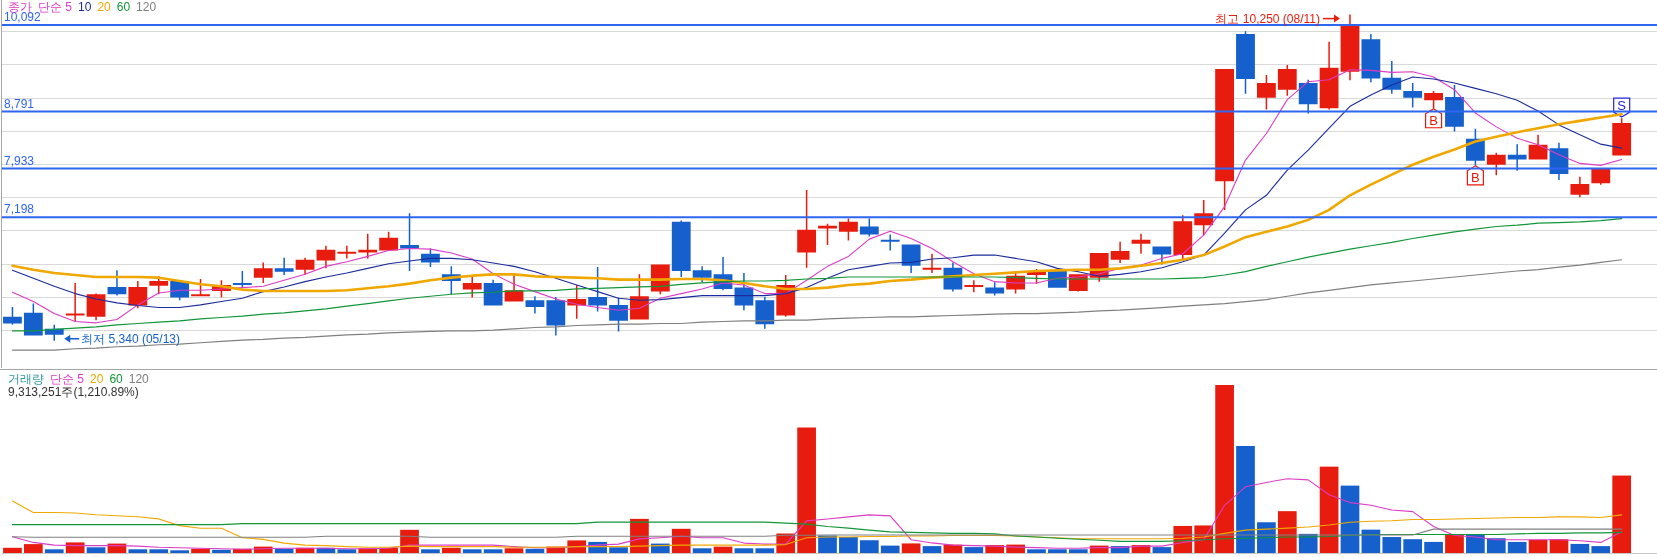  What do you see at coordinates (1475, 178) in the screenshot?
I see `series-label: B` at bounding box center [1475, 178].